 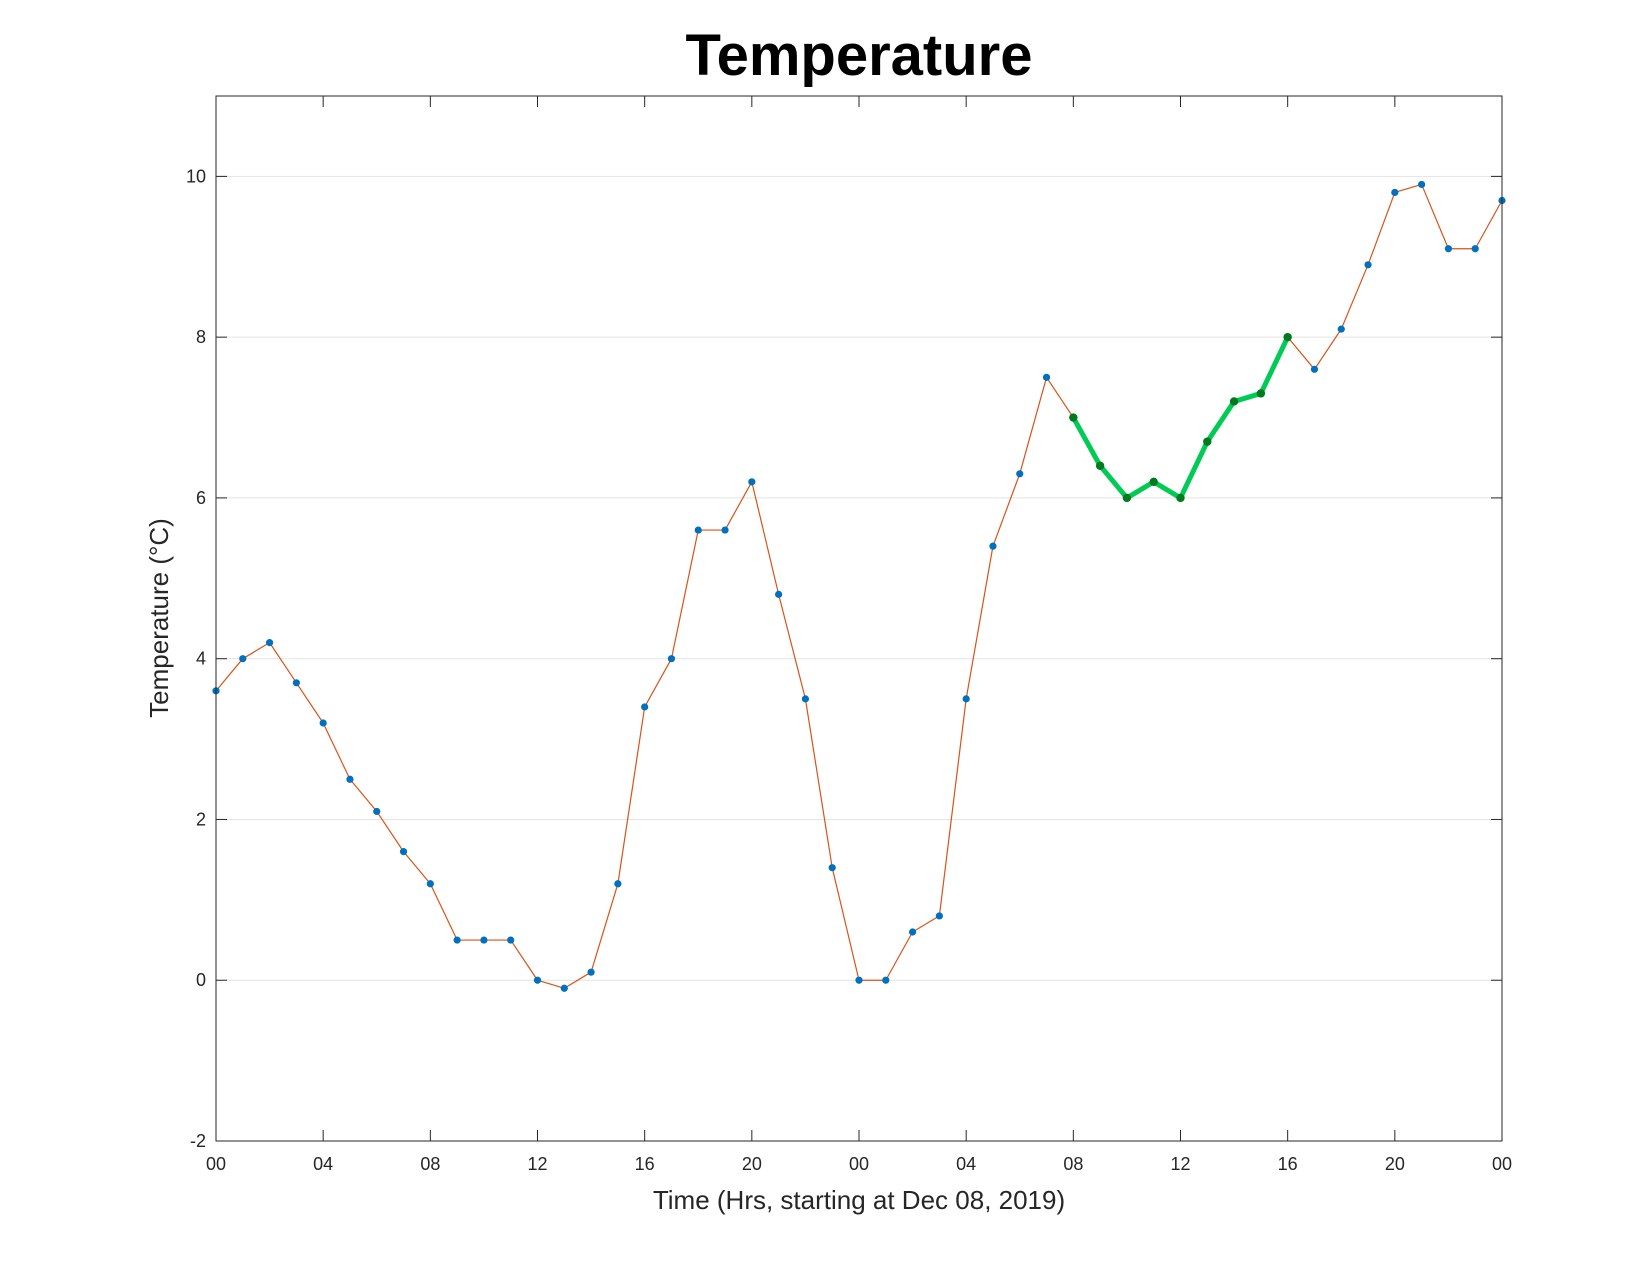 I want to click on highlight-series, so click(x=1180, y=417).